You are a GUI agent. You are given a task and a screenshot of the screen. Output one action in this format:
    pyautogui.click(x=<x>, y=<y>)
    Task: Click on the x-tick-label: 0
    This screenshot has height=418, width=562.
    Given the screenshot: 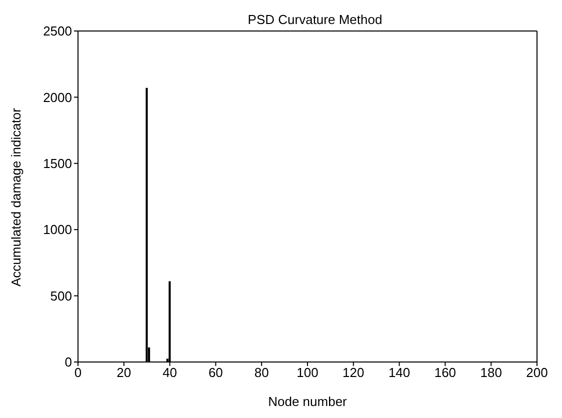 What is the action you would take?
    pyautogui.click(x=78, y=372)
    